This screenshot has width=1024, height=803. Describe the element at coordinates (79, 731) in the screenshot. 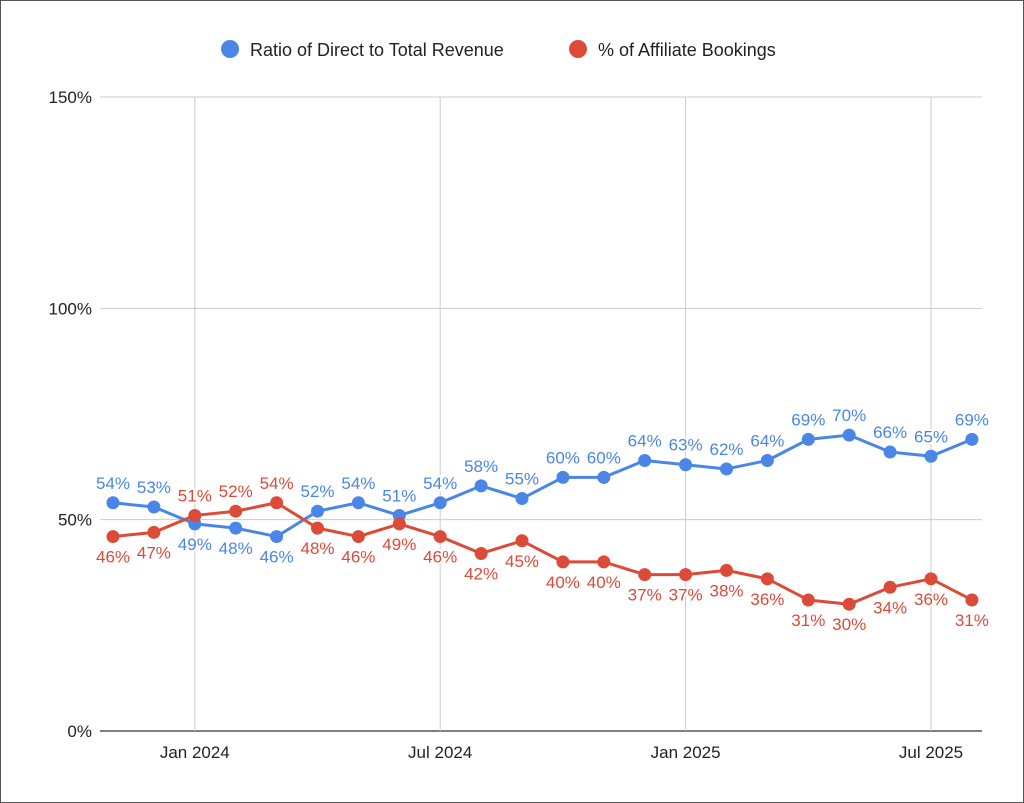

I see `y-tick-label: 0%` at that location.